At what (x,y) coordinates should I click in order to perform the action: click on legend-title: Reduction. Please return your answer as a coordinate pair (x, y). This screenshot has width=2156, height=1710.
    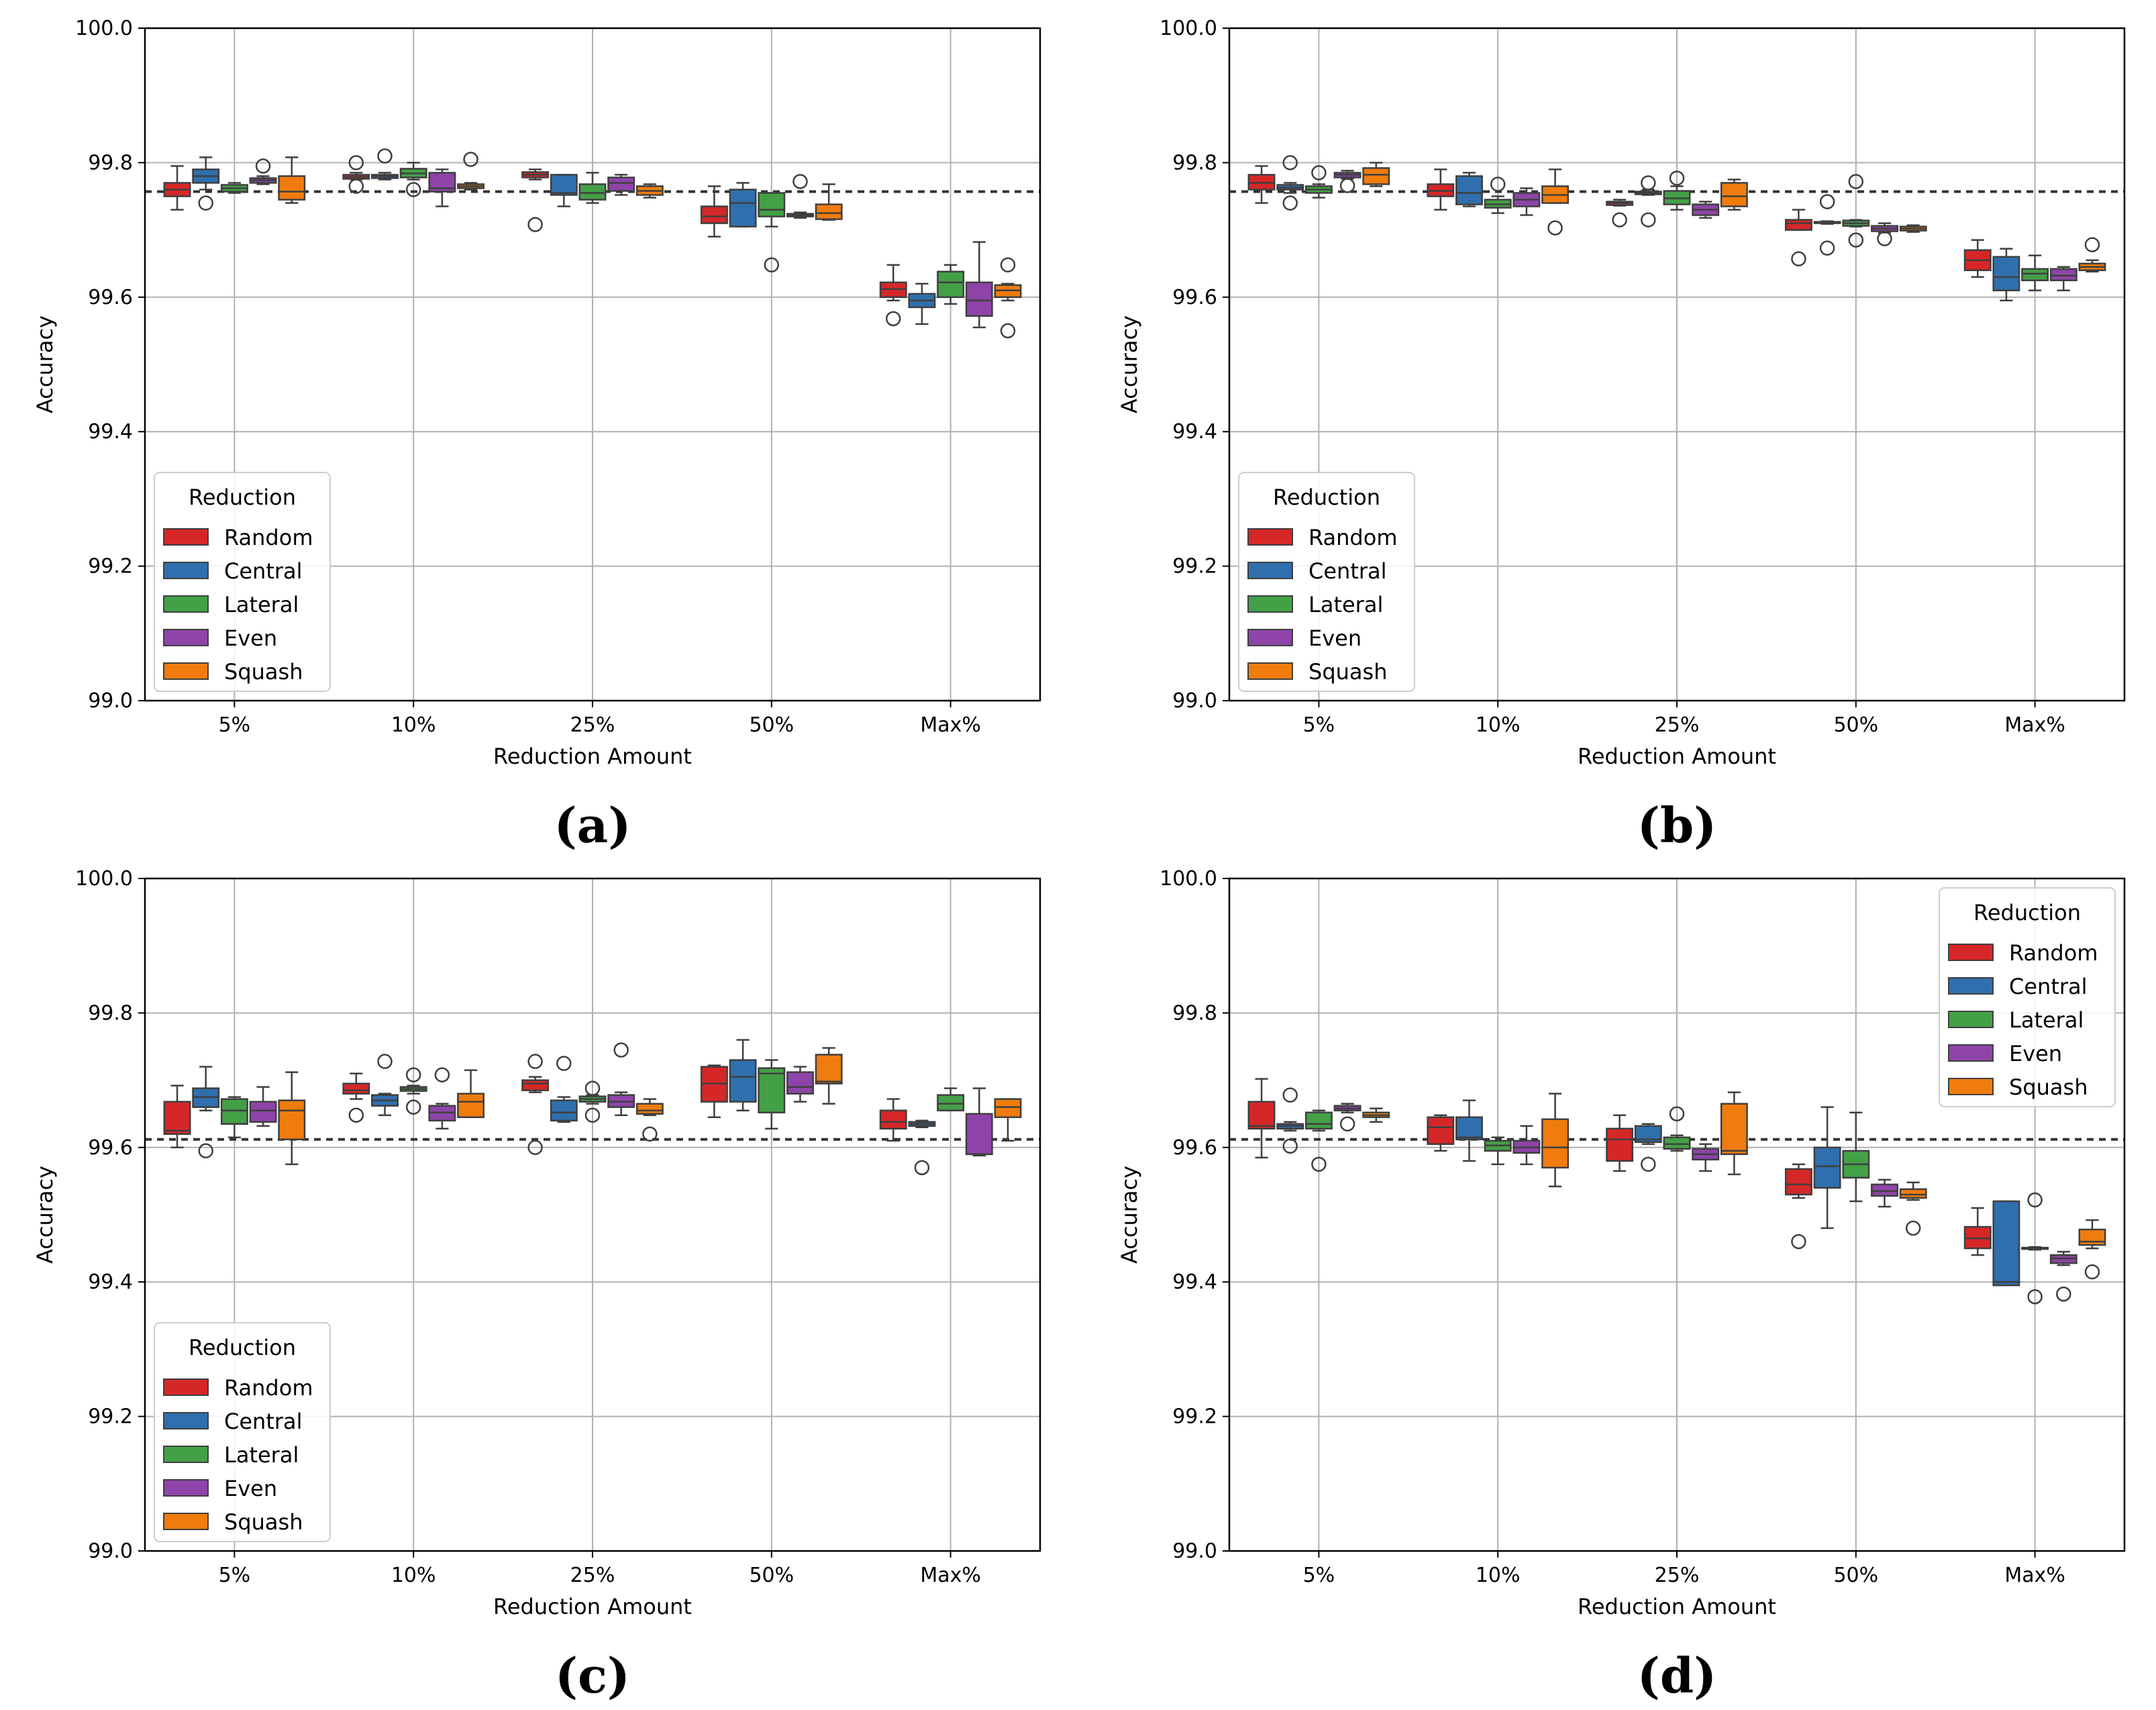
    Looking at the image, I should click on (242, 497).